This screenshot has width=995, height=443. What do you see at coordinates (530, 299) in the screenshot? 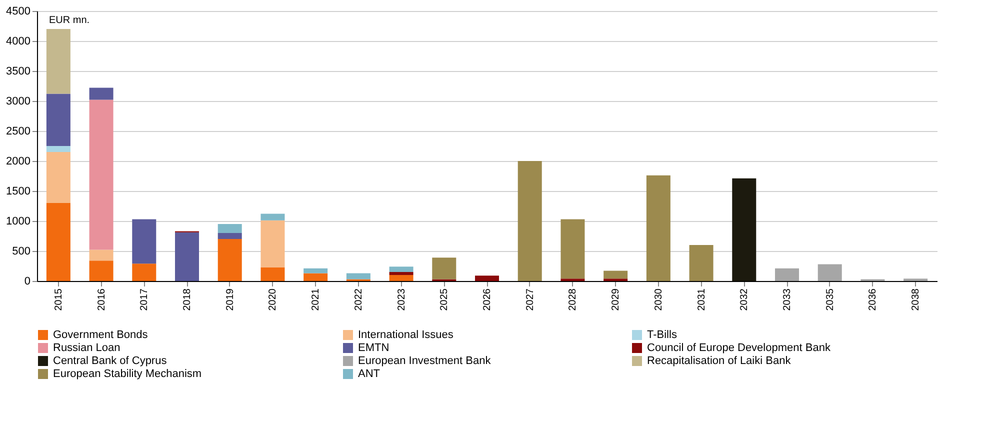
I see `x-tick-label: 2027` at bounding box center [530, 299].